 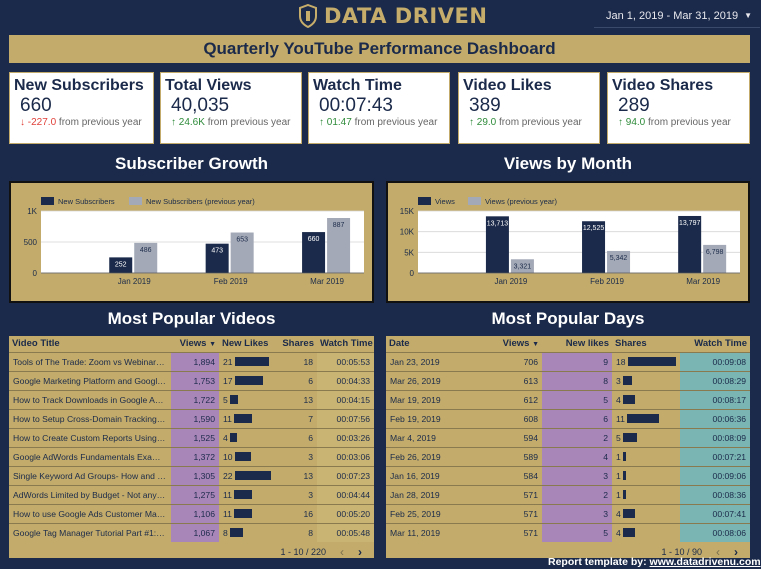 I want to click on shares-value: 5, so click(x=618, y=437).